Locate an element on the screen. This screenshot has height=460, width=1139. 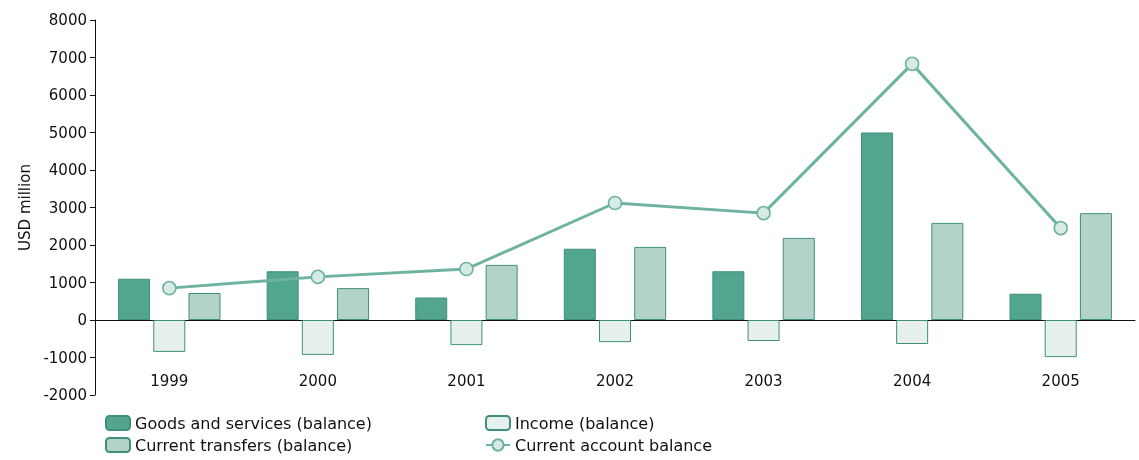
x-tick-label: 2002 is located at coordinates (615, 380).